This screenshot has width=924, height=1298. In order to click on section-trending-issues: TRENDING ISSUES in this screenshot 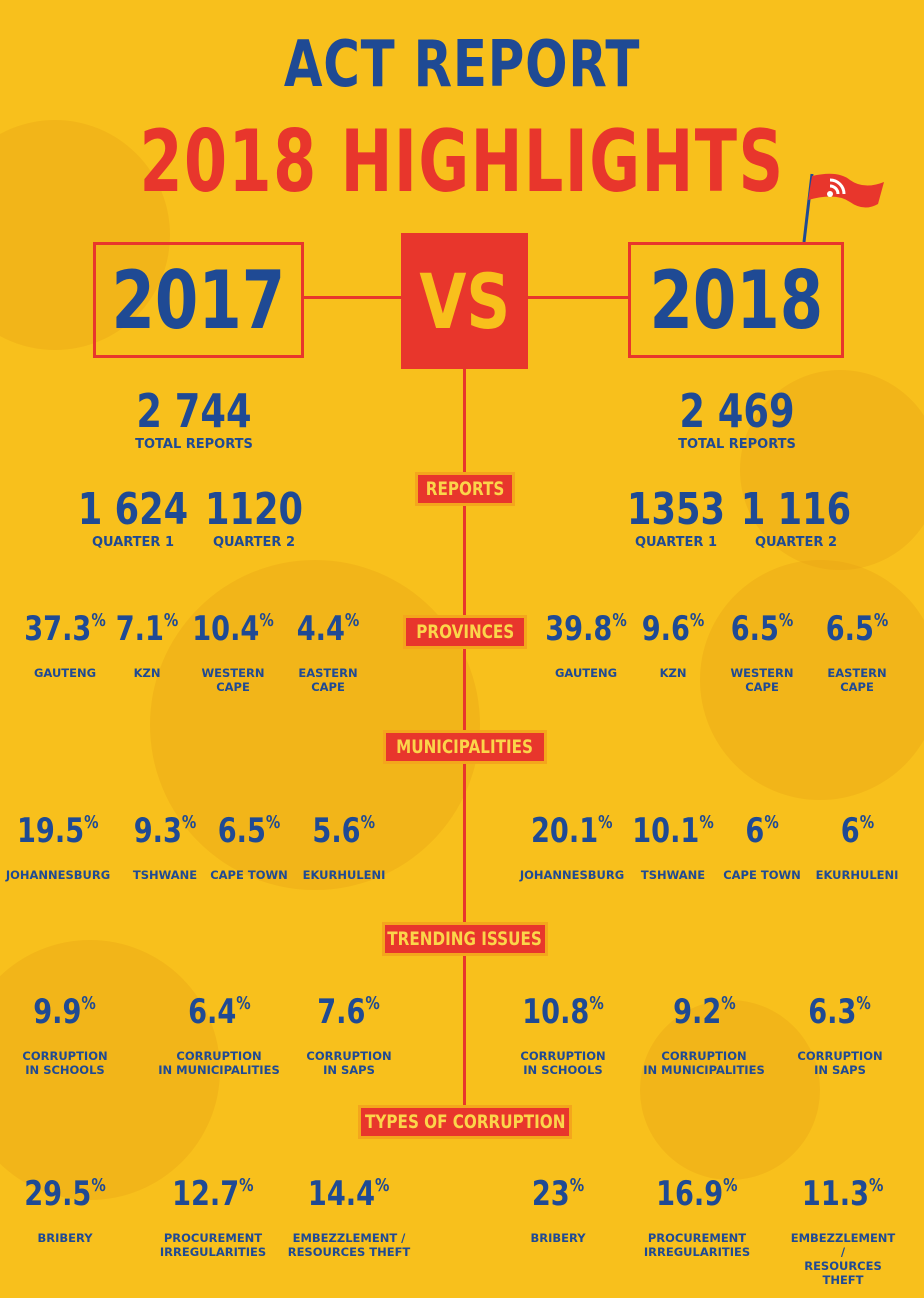, I will do `click(465, 939)`.